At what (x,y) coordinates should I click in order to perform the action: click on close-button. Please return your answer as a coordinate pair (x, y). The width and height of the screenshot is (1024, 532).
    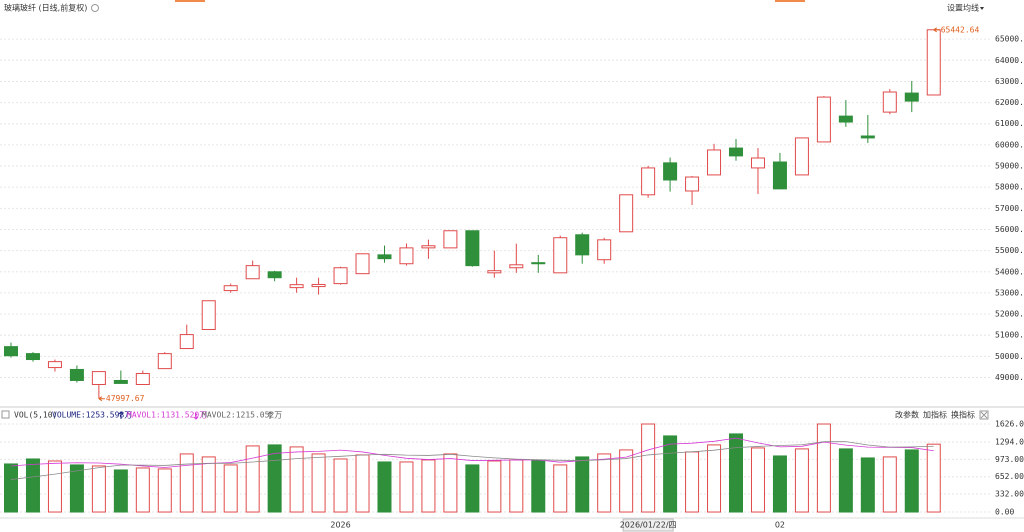
    Looking at the image, I should click on (984, 415).